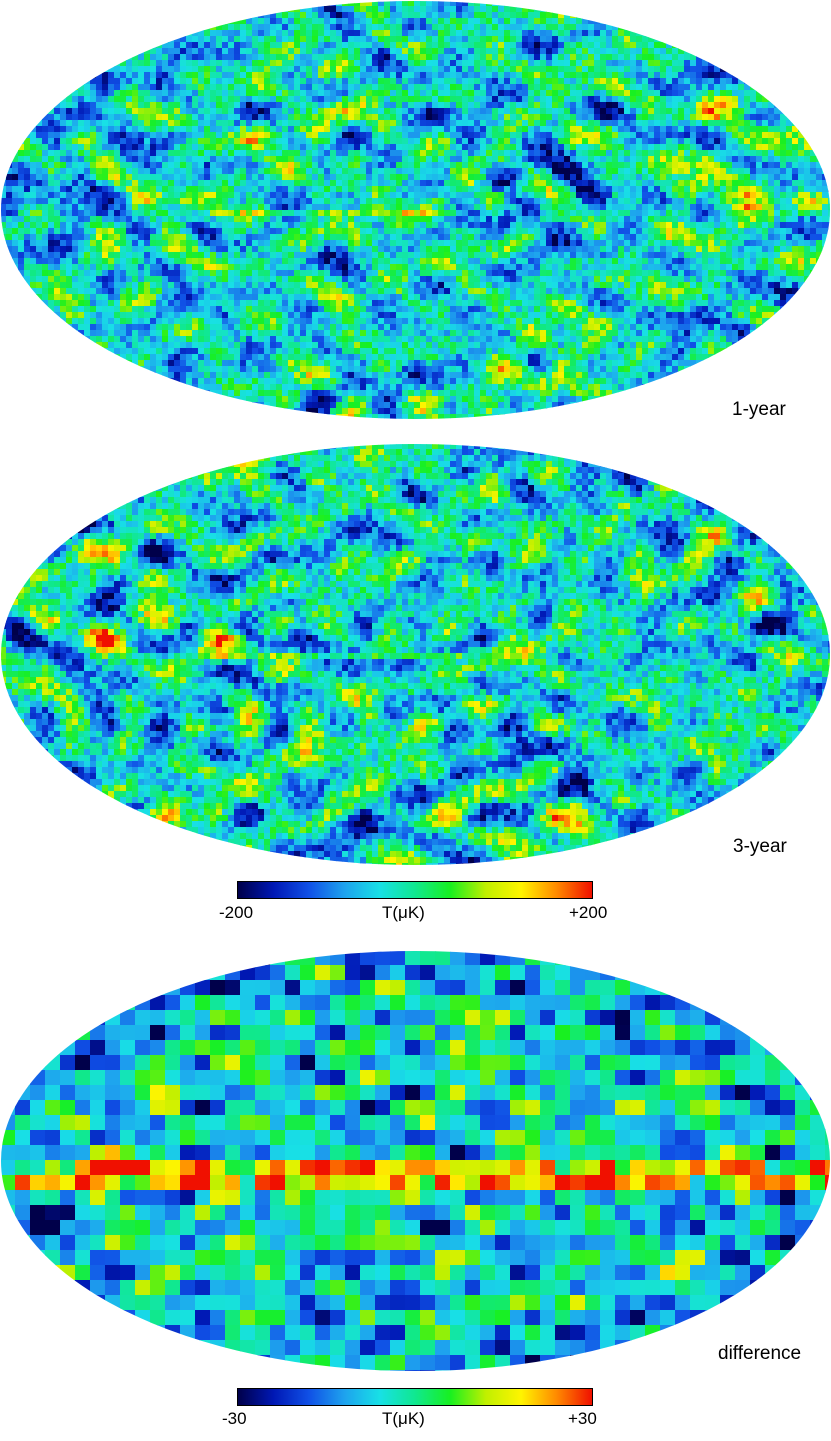  I want to click on colorbar-min-label: -30, so click(234, 1418).